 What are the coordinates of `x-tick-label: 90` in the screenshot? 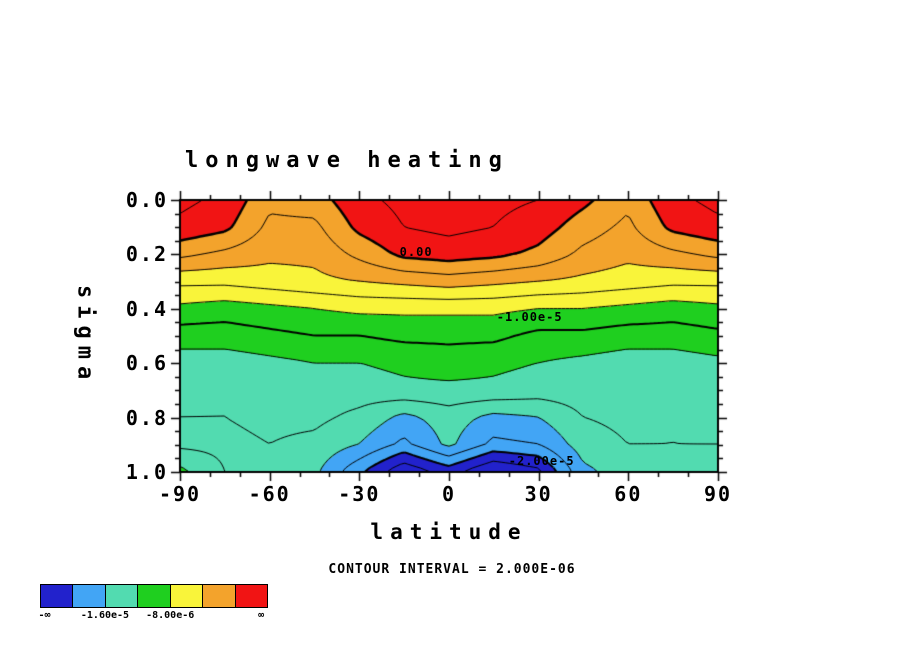 It's located at (718, 494).